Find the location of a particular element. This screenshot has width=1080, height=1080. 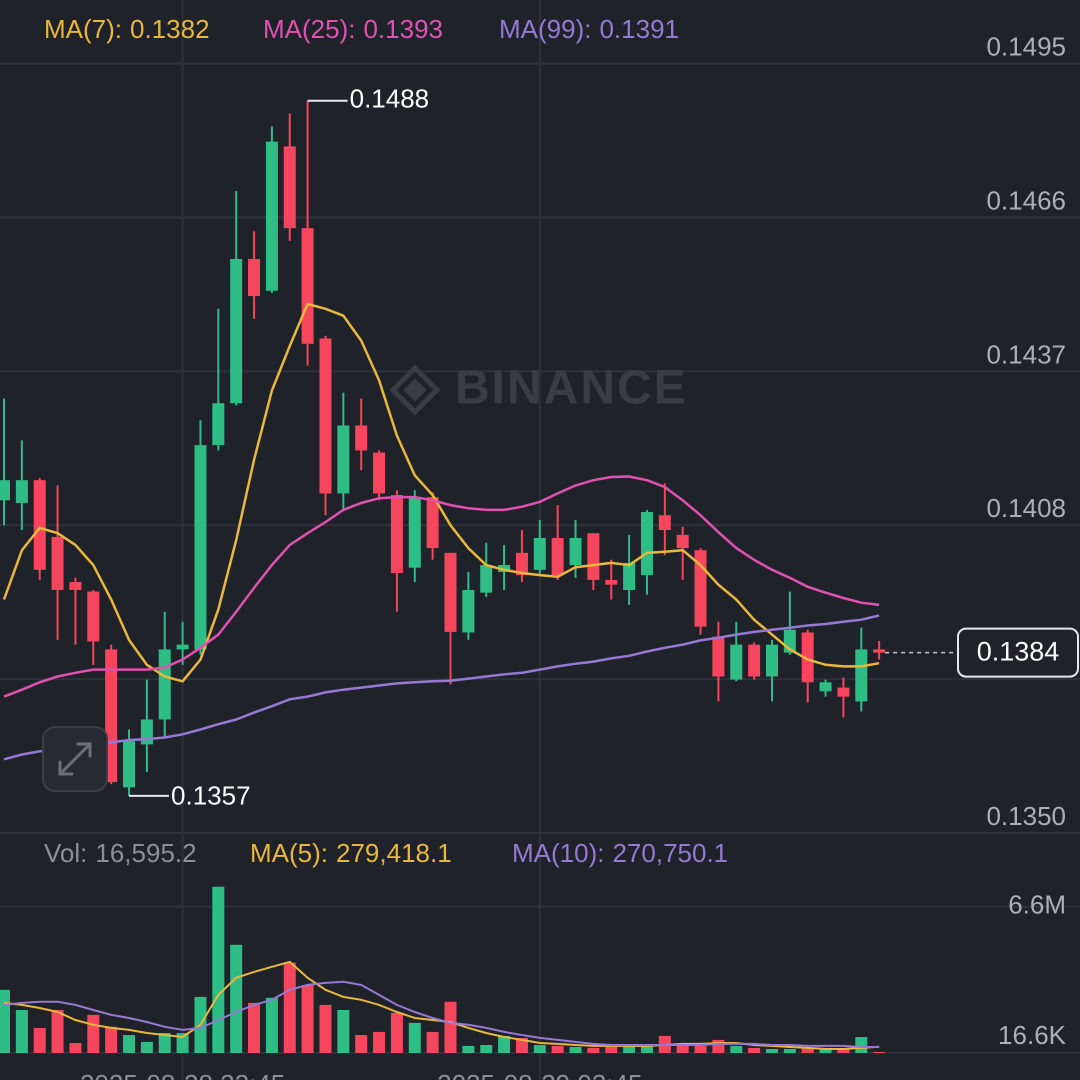

current-price-box is located at coordinates (1018, 652).